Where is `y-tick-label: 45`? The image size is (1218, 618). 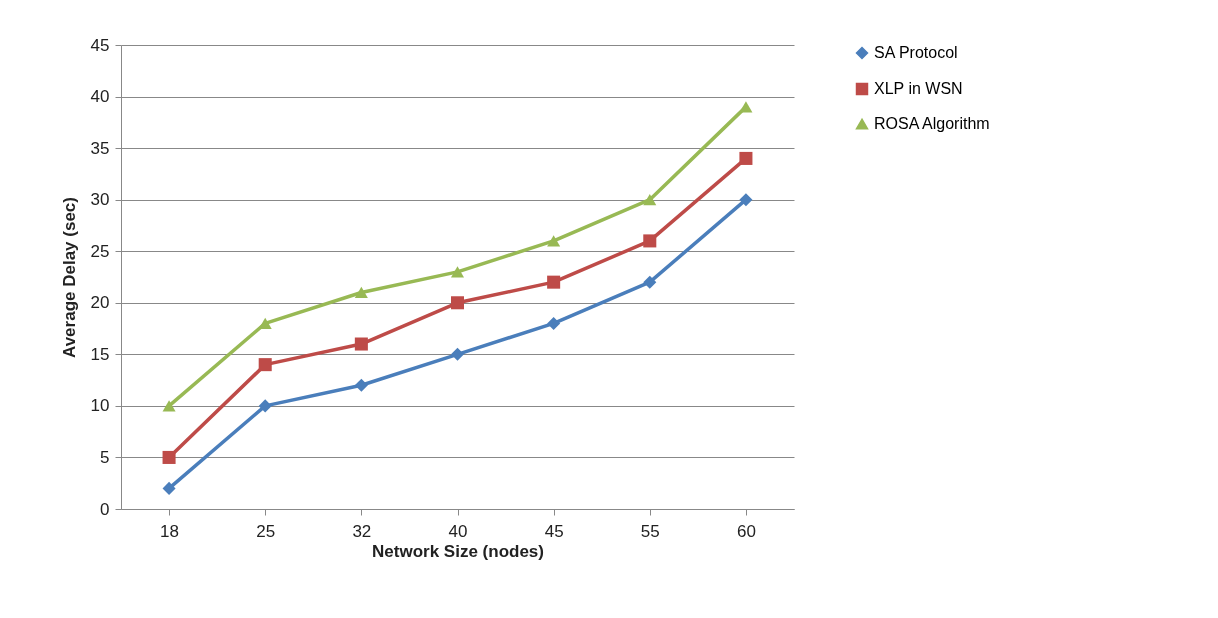 y-tick-label: 45 is located at coordinates (100, 45).